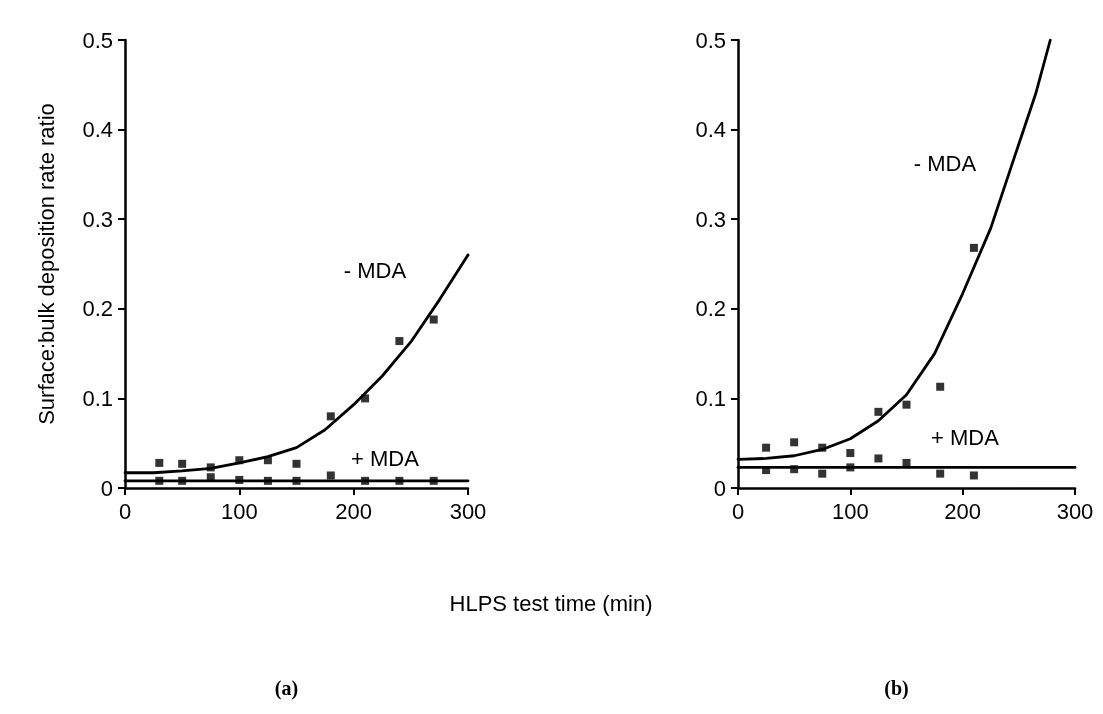 The image size is (1103, 714). Describe the element at coordinates (551, 603) in the screenshot. I see `x-axis-title: HLPS test time (min)` at that location.